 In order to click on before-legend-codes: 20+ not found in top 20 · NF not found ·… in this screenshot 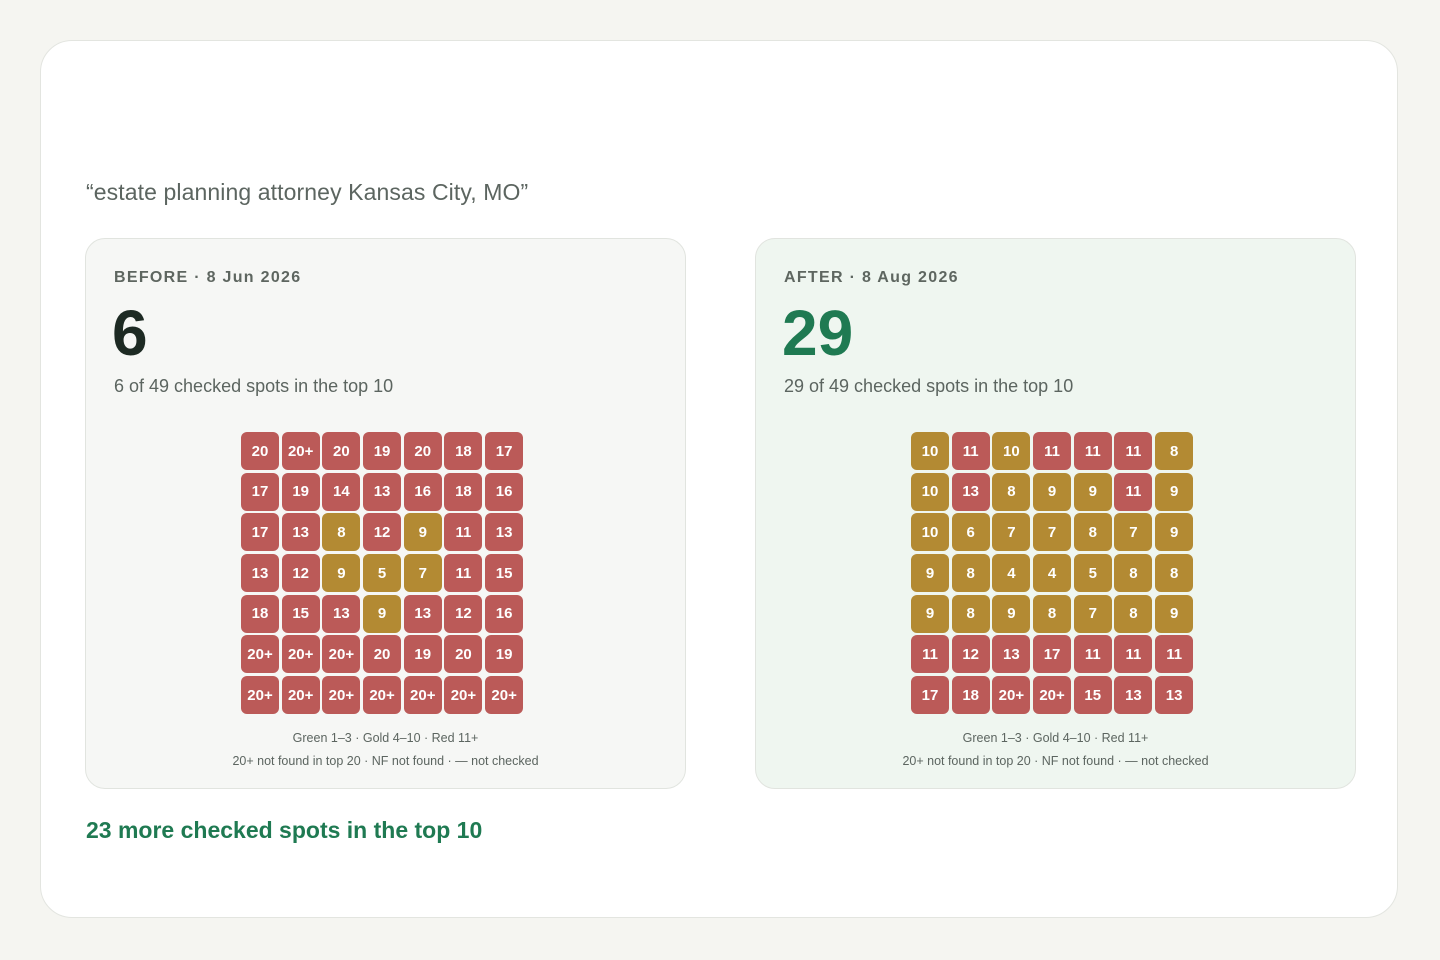, I will do `click(385, 761)`.